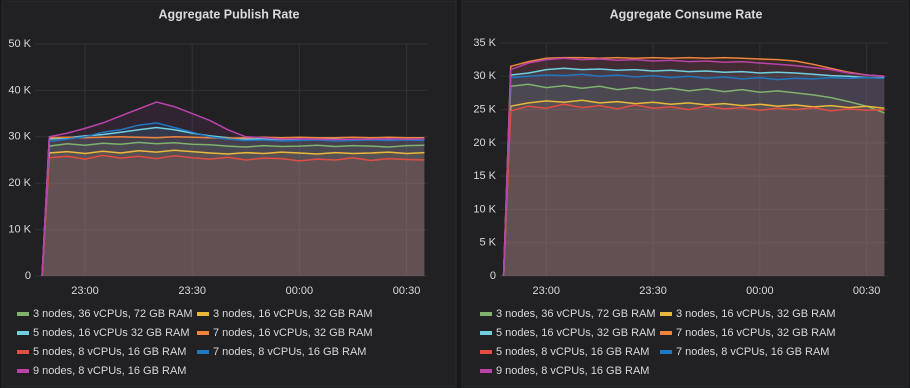 The height and width of the screenshot is (388, 910). Describe the element at coordinates (111, 333) in the screenshot. I see `legend-label: 5 nodes, 16 vCPUs 32 GB RAM` at that location.